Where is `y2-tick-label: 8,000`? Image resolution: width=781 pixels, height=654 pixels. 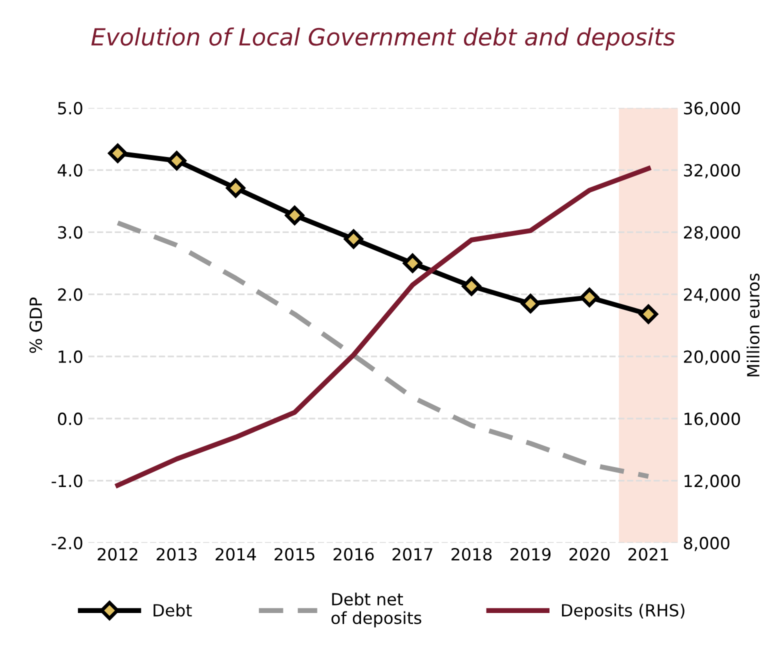 y2-tick-label: 8,000 is located at coordinates (707, 544).